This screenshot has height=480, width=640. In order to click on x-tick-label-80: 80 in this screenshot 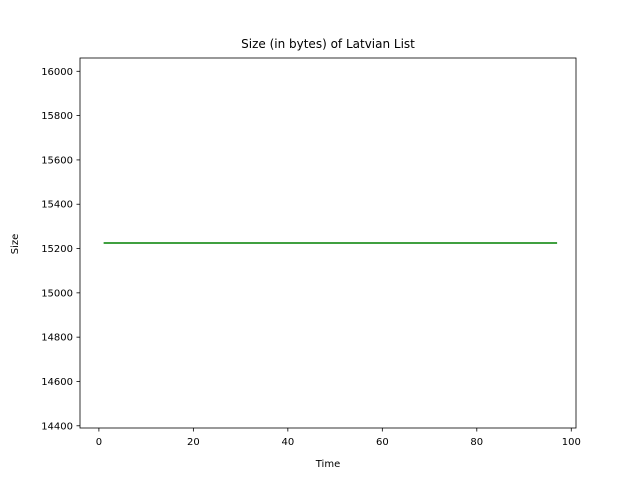, I will do `click(476, 442)`.